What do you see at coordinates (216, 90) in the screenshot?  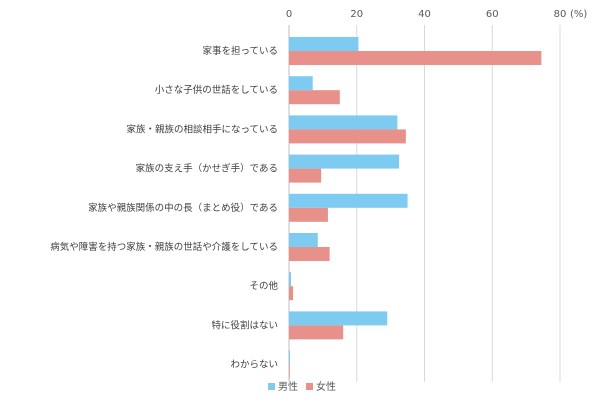 I see `category-label: 小さな子供の世話をしている` at bounding box center [216, 90].